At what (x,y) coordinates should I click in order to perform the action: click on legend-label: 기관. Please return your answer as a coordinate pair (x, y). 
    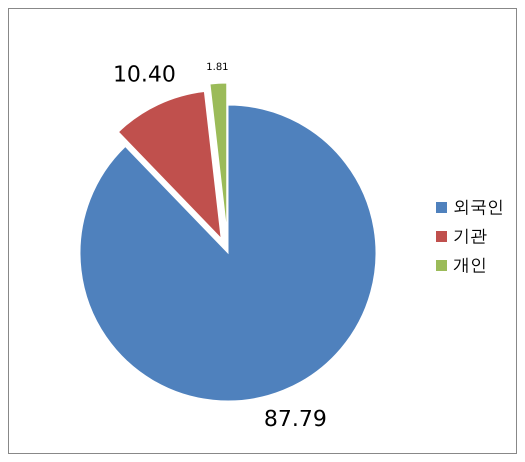
    Looking at the image, I should click on (470, 236).